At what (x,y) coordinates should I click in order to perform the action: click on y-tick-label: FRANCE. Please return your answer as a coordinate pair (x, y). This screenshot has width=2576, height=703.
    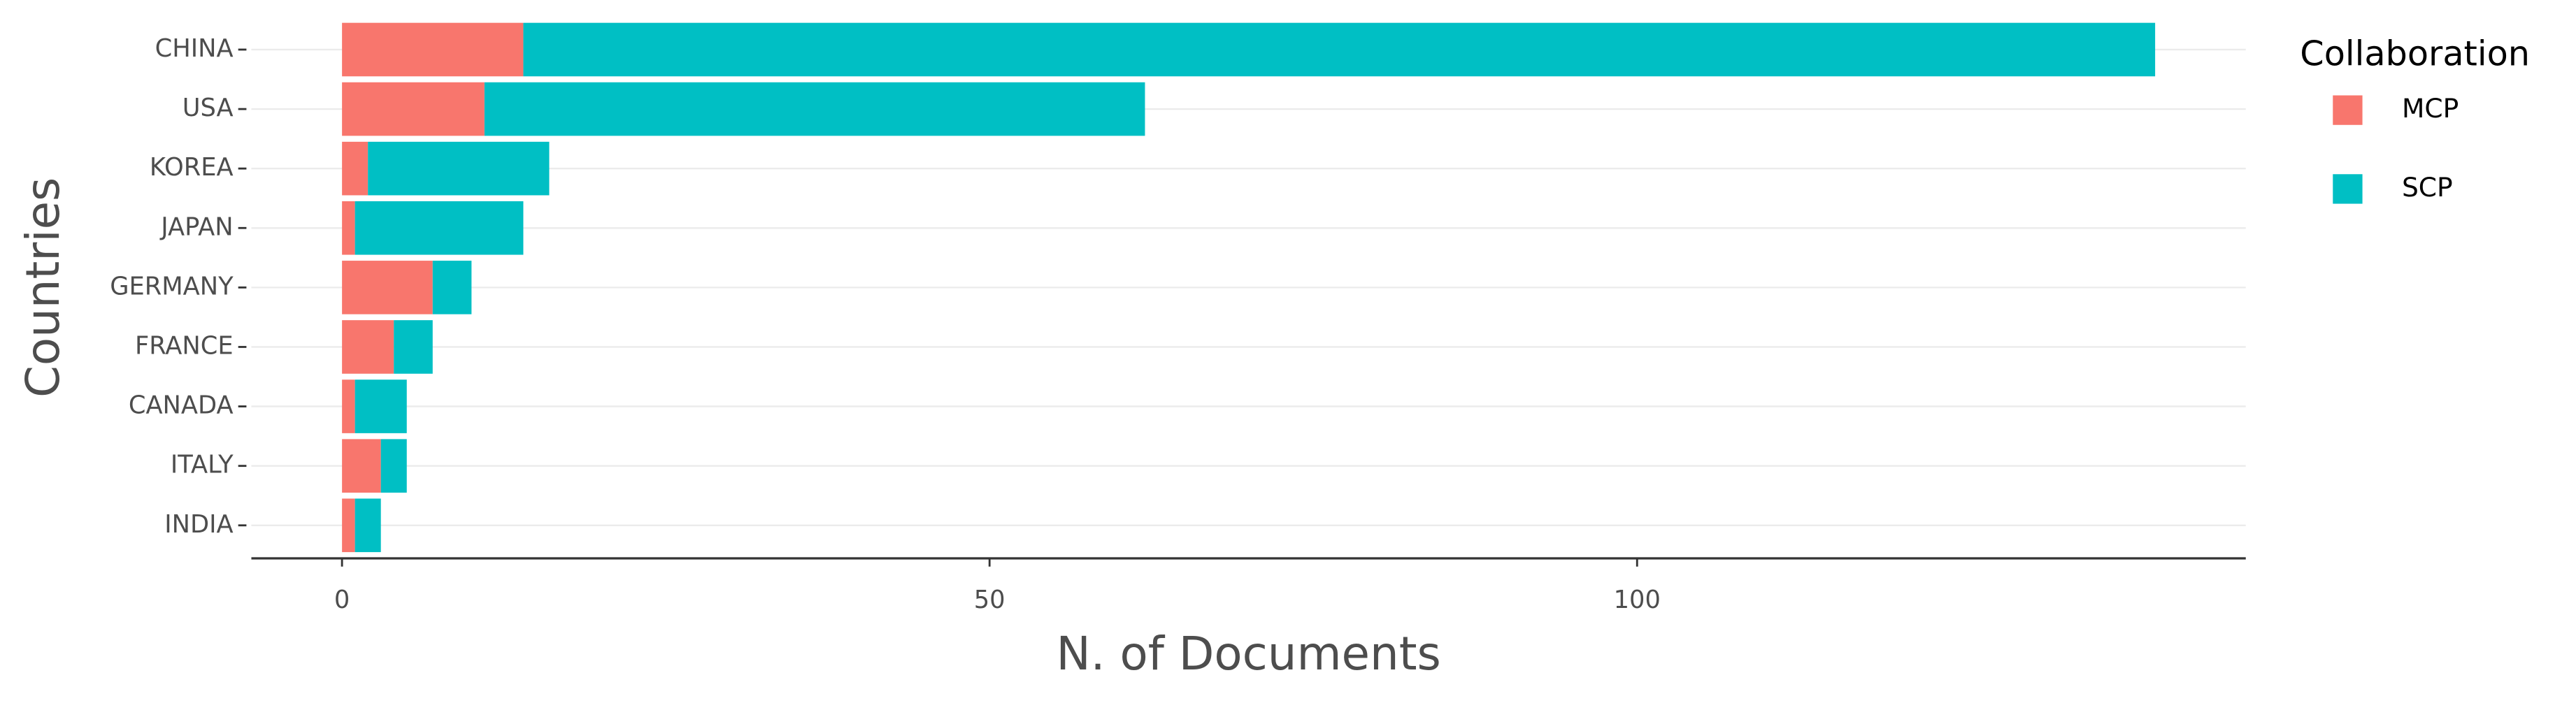
    Looking at the image, I should click on (184, 345).